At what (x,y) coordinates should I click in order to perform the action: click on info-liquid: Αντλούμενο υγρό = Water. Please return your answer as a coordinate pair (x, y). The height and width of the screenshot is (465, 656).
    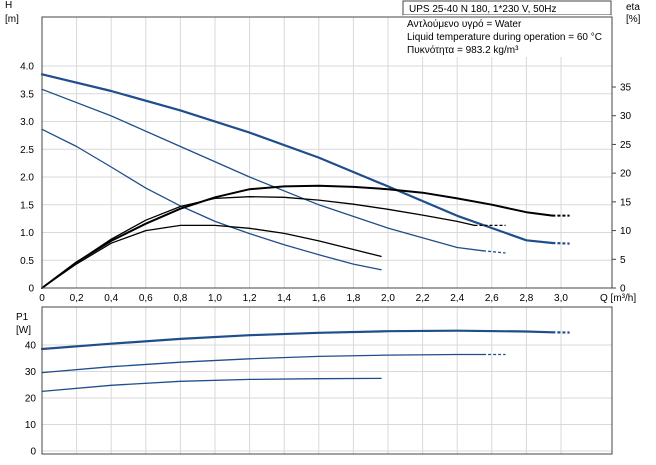
    Looking at the image, I should click on (464, 24).